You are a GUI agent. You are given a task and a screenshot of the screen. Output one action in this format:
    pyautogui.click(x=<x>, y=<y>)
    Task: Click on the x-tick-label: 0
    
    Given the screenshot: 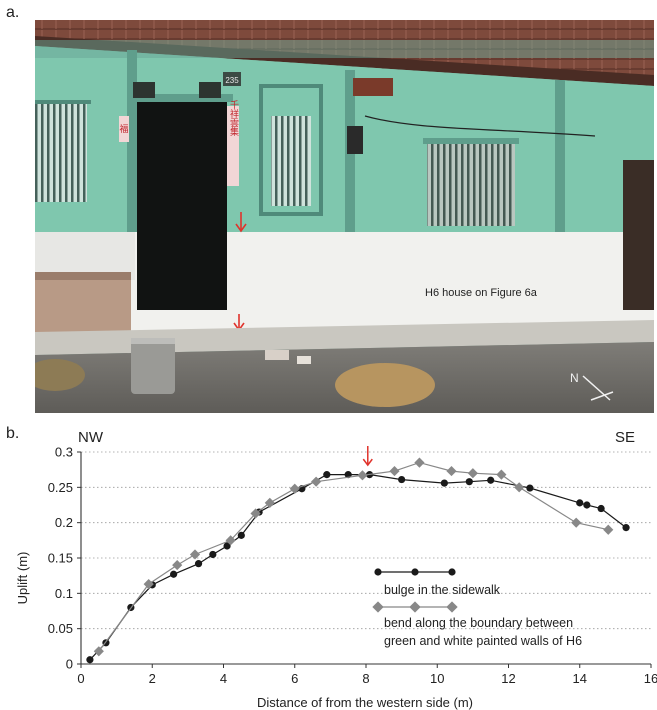 What is the action you would take?
    pyautogui.click(x=80, y=678)
    